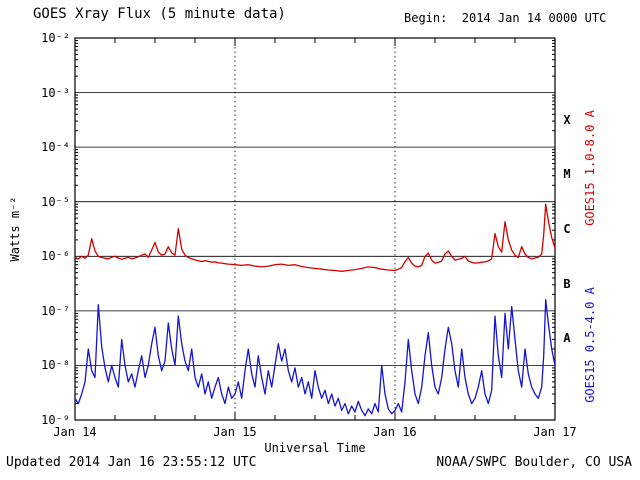  Describe the element at coordinates (567, 283) in the screenshot. I see `flare-class-label: B` at that location.